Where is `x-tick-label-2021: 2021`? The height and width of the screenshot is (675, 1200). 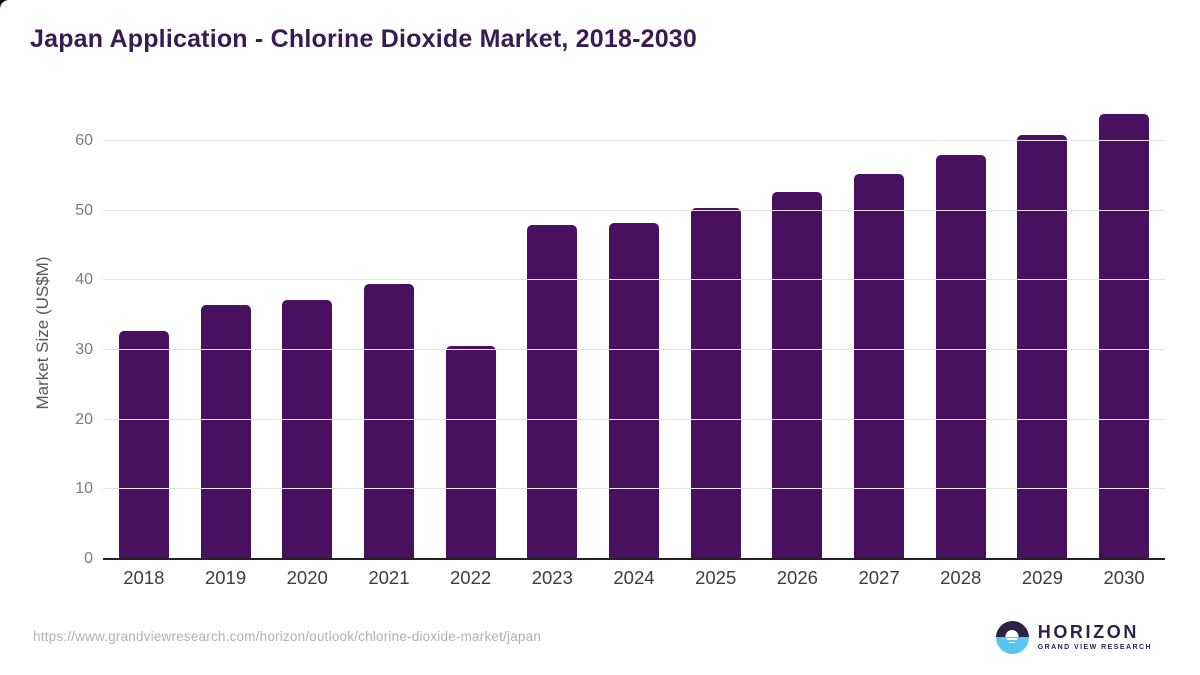
x-tick-label-2021: 2021 is located at coordinates (389, 577).